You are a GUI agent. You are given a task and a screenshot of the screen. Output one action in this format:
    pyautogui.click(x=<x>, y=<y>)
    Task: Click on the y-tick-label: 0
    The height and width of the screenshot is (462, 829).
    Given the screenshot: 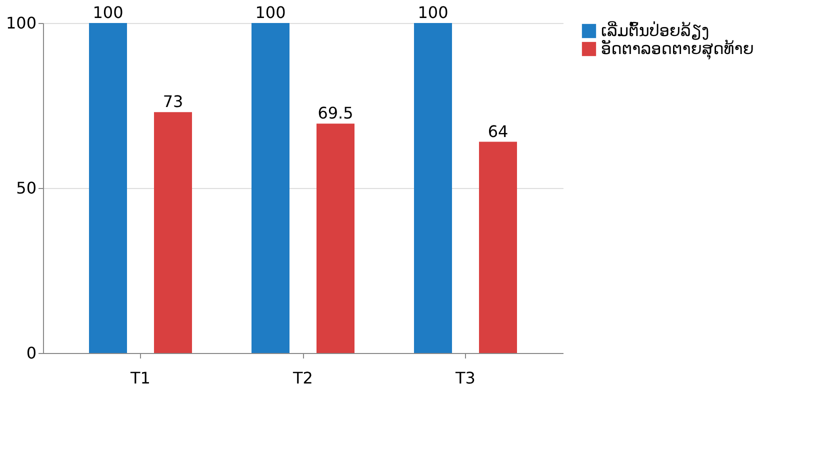 What is the action you would take?
    pyautogui.click(x=31, y=353)
    